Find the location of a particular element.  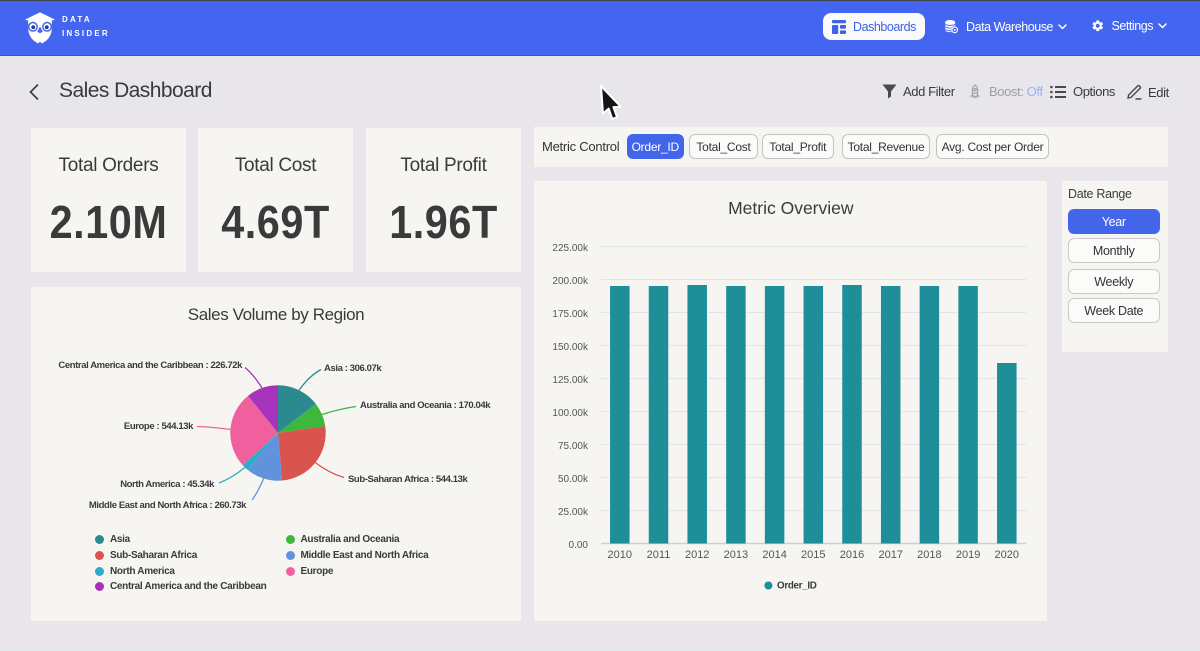

svg-text: 150.00k is located at coordinates (570, 347).